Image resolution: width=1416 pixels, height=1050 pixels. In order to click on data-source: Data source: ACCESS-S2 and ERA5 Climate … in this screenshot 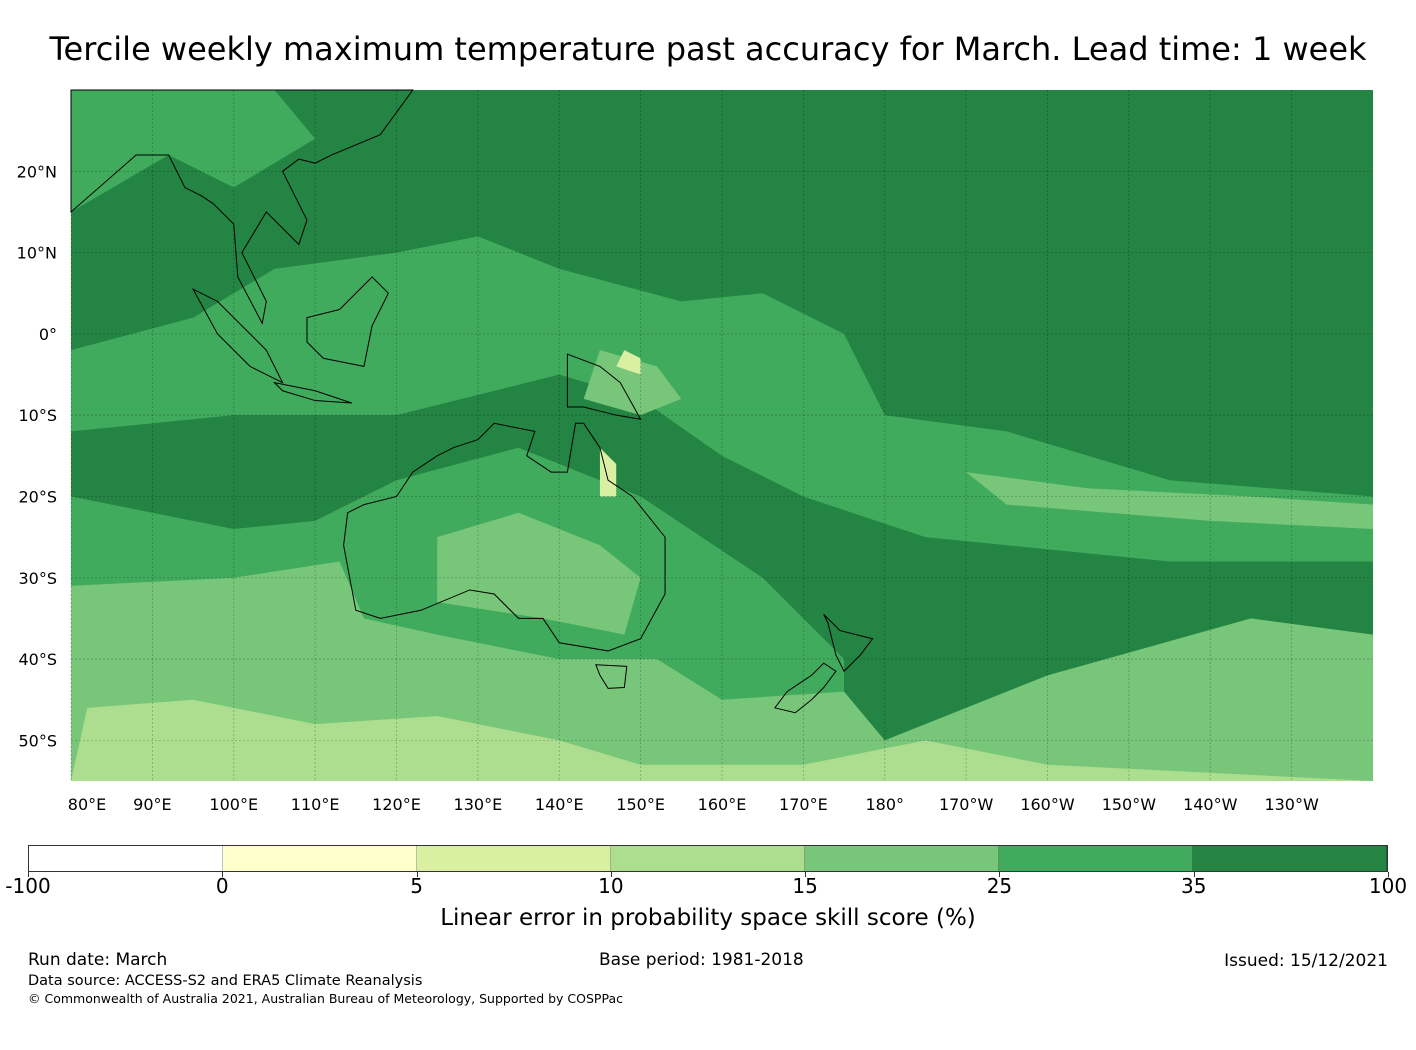, I will do `click(225, 981)`.